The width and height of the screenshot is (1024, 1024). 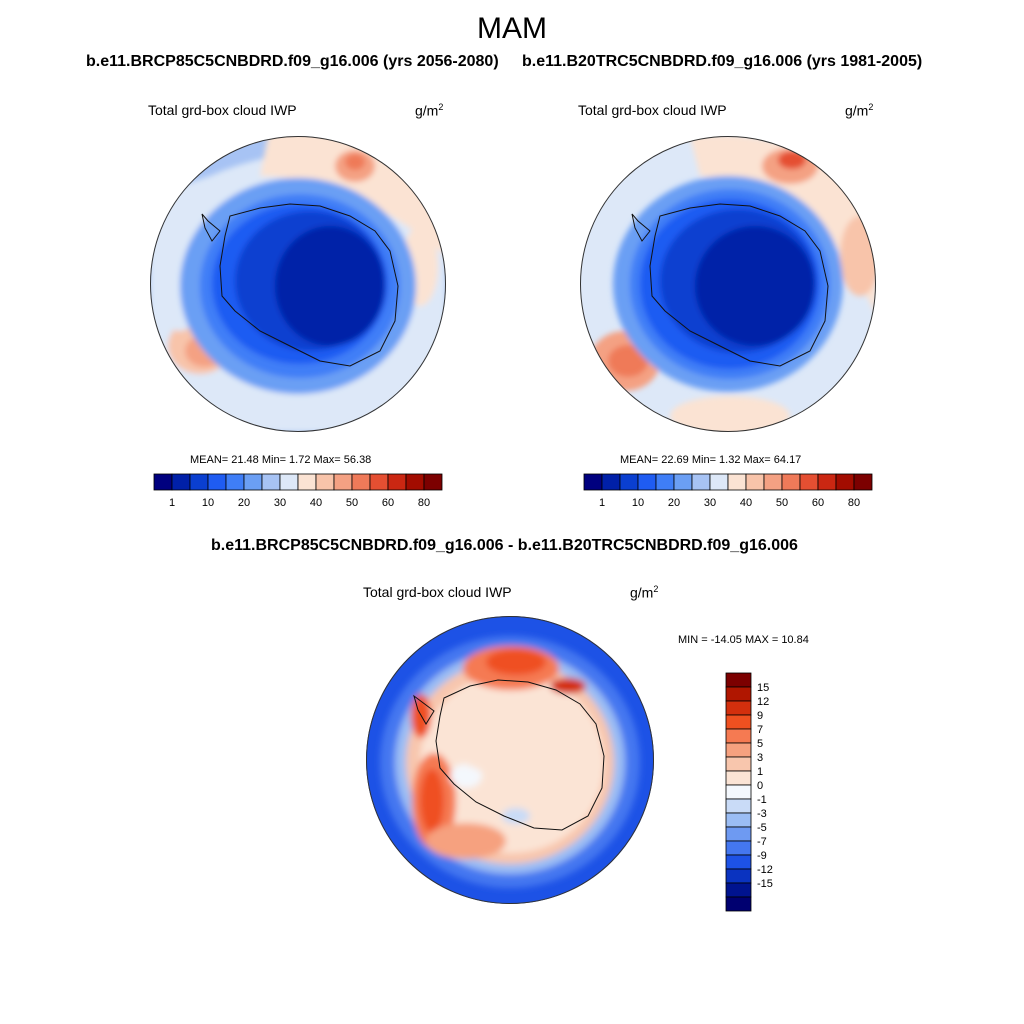 I want to click on panel-2-stats: MEAN= 22.69 Min= 1.32 Max= 64.17, so click(x=711, y=460).